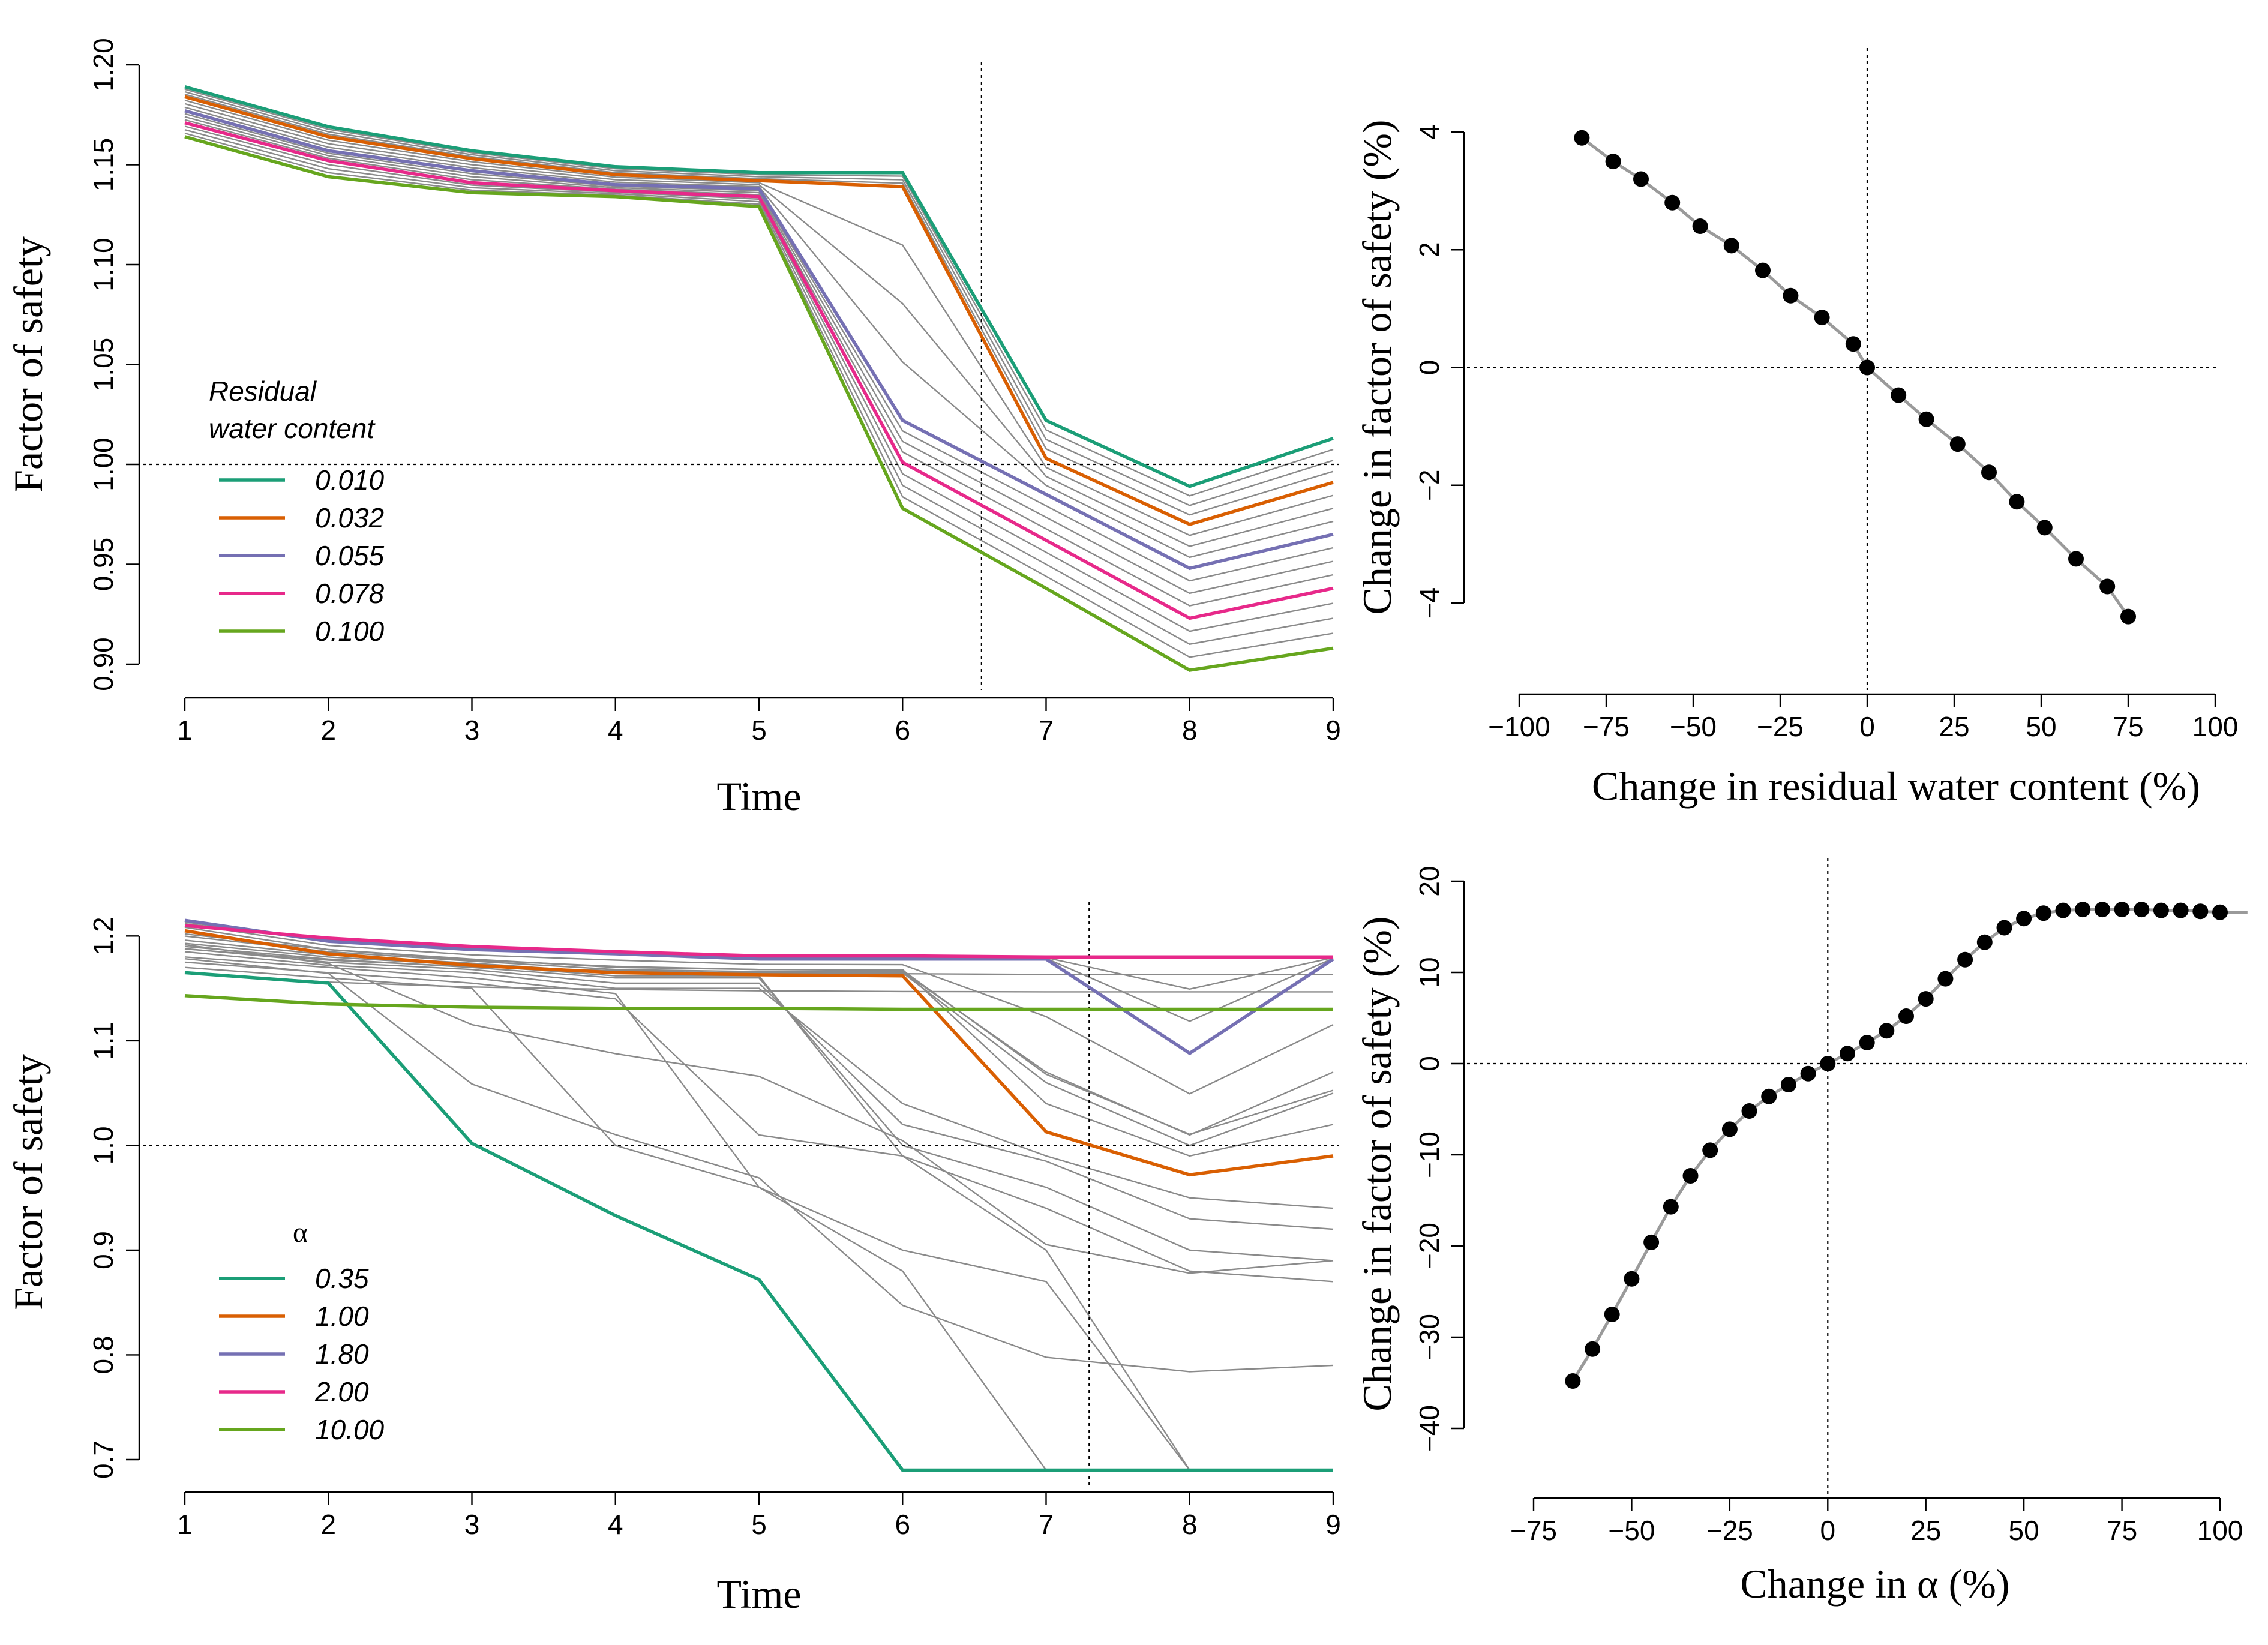 The height and width of the screenshot is (1645, 2268). Describe the element at coordinates (342, 1354) in the screenshot. I see `legend-label-1.80: 1.80` at that location.